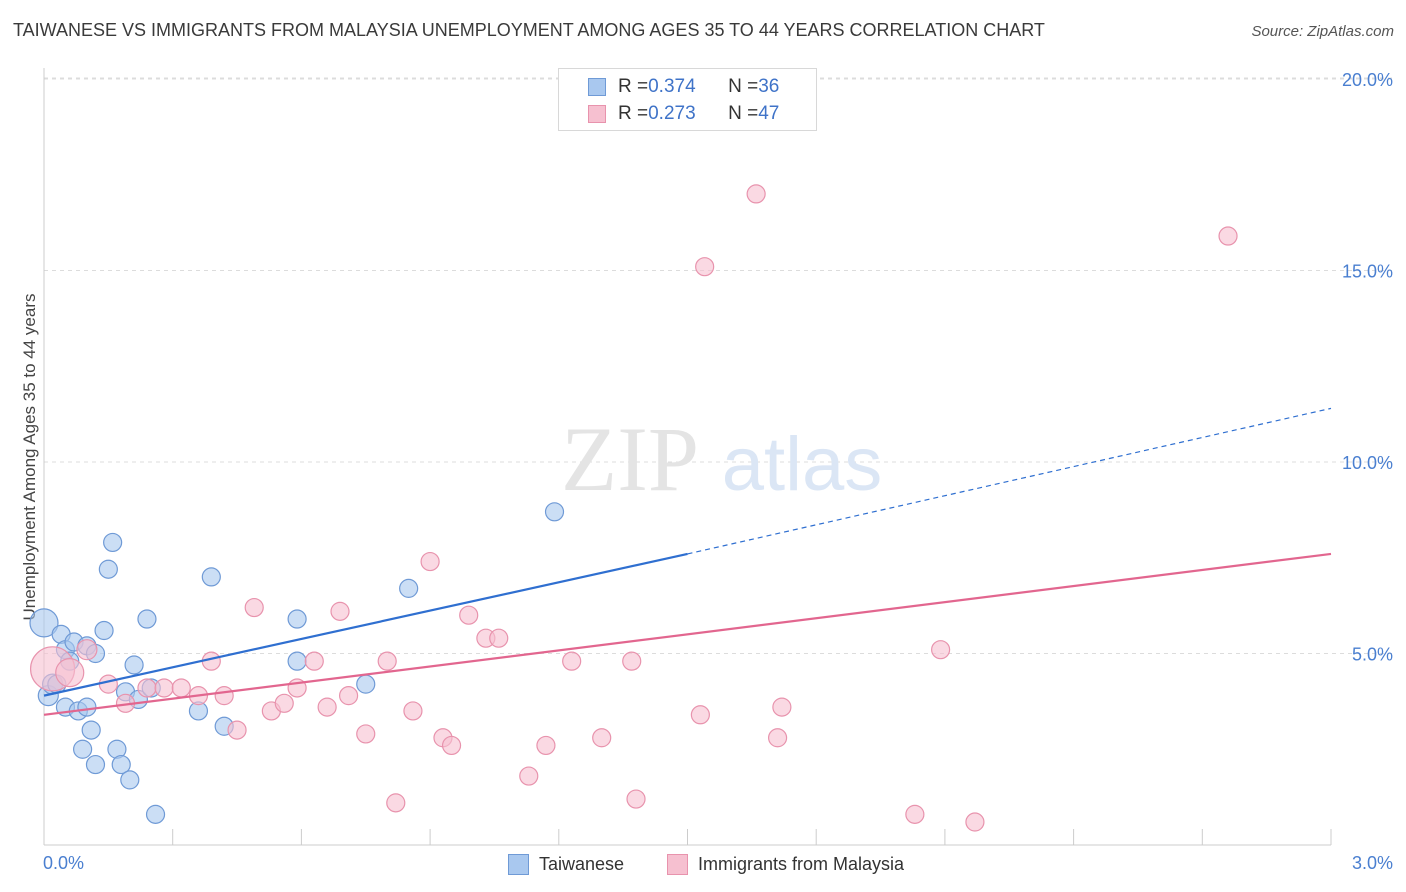  Describe the element at coordinates (582, 863) in the screenshot. I see `bottom-legend-label-taiwanese: Taiwanese` at that location.